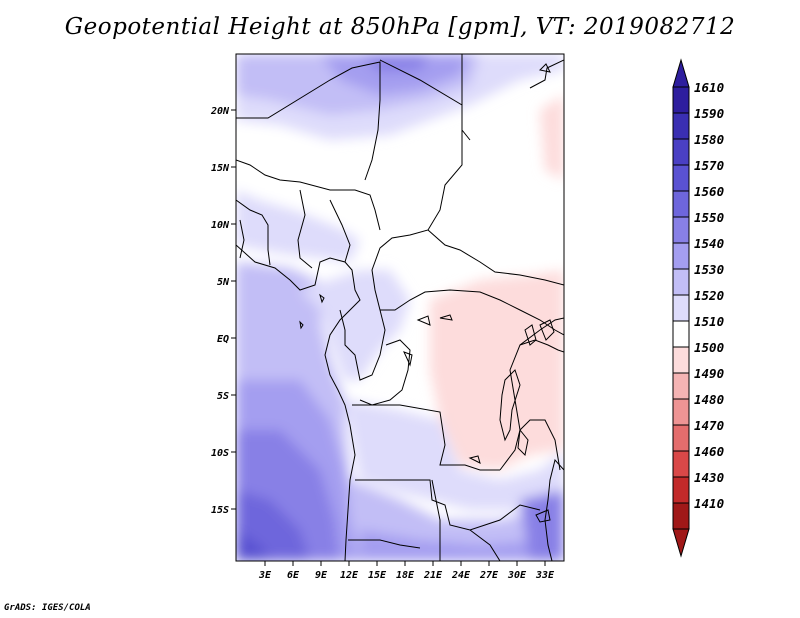 This screenshot has height=618, width=800. I want to click on lon-label-33e: 33E, so click(545, 575).